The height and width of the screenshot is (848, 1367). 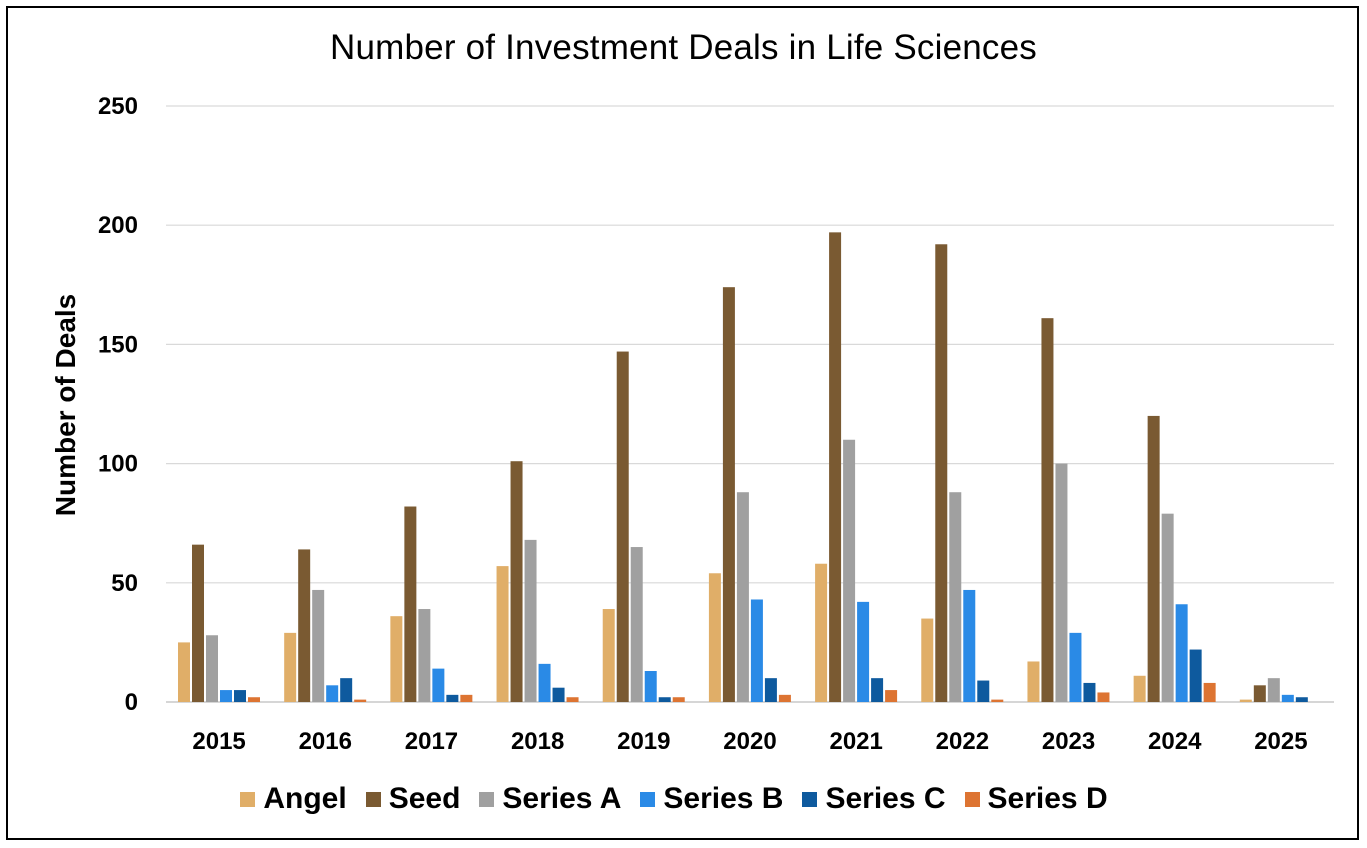 I want to click on bar-angel-2017, so click(x=396, y=659).